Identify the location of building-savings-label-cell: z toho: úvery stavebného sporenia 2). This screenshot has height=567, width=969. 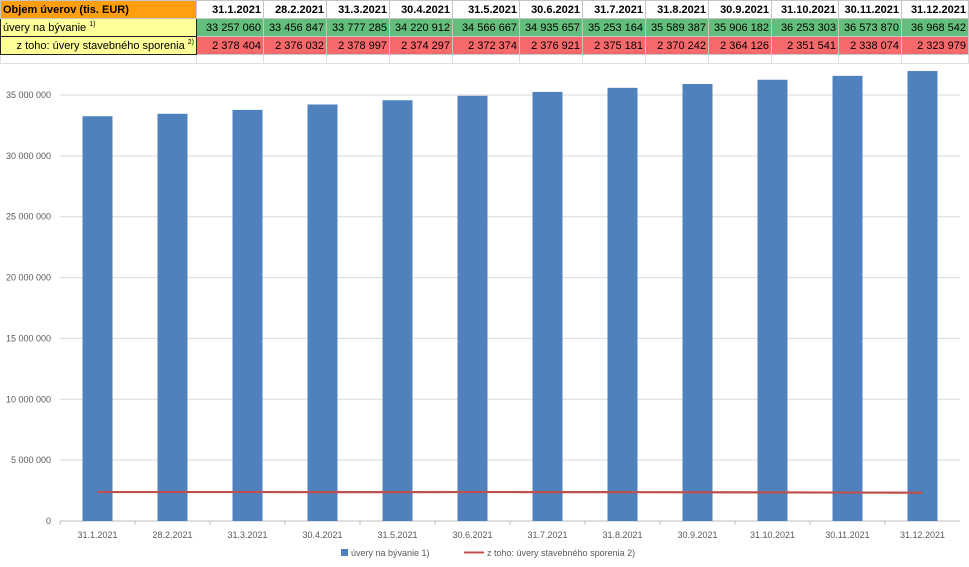
(98, 45).